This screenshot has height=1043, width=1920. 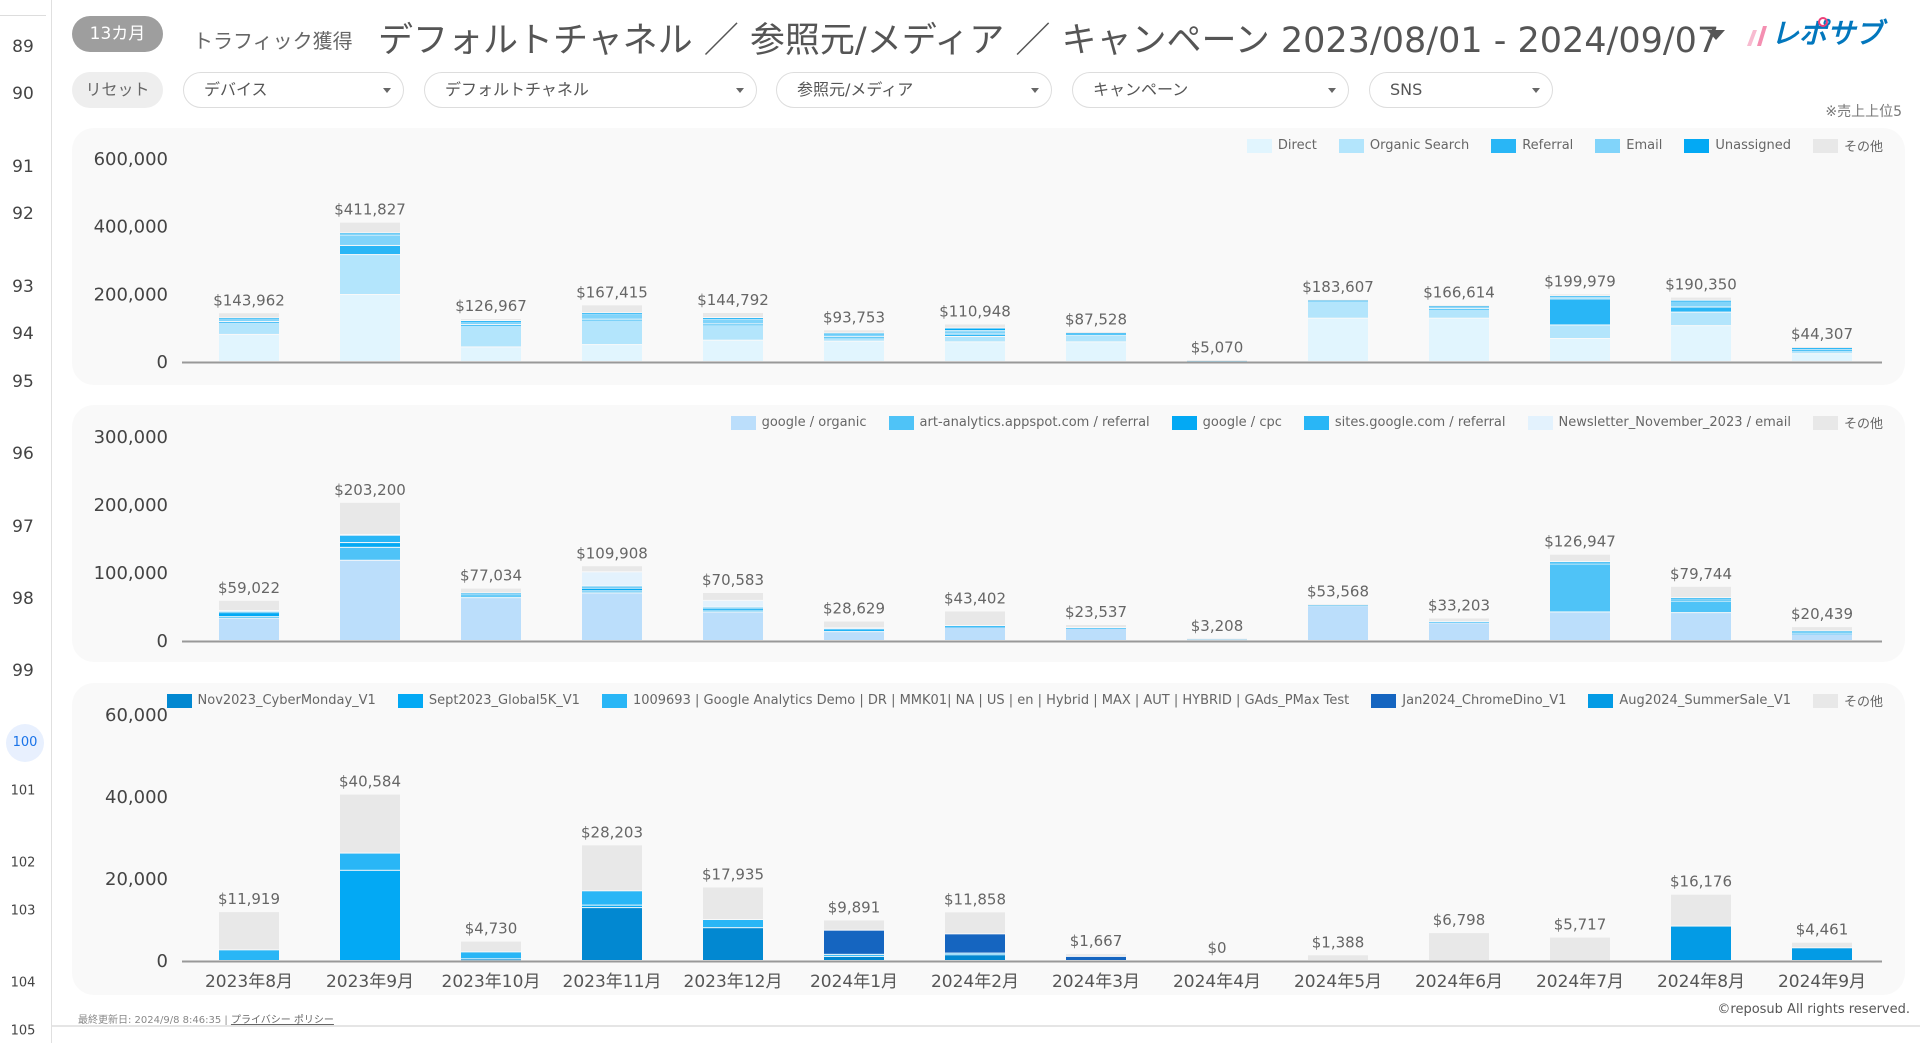 I want to click on row-number: 100, so click(x=25, y=743).